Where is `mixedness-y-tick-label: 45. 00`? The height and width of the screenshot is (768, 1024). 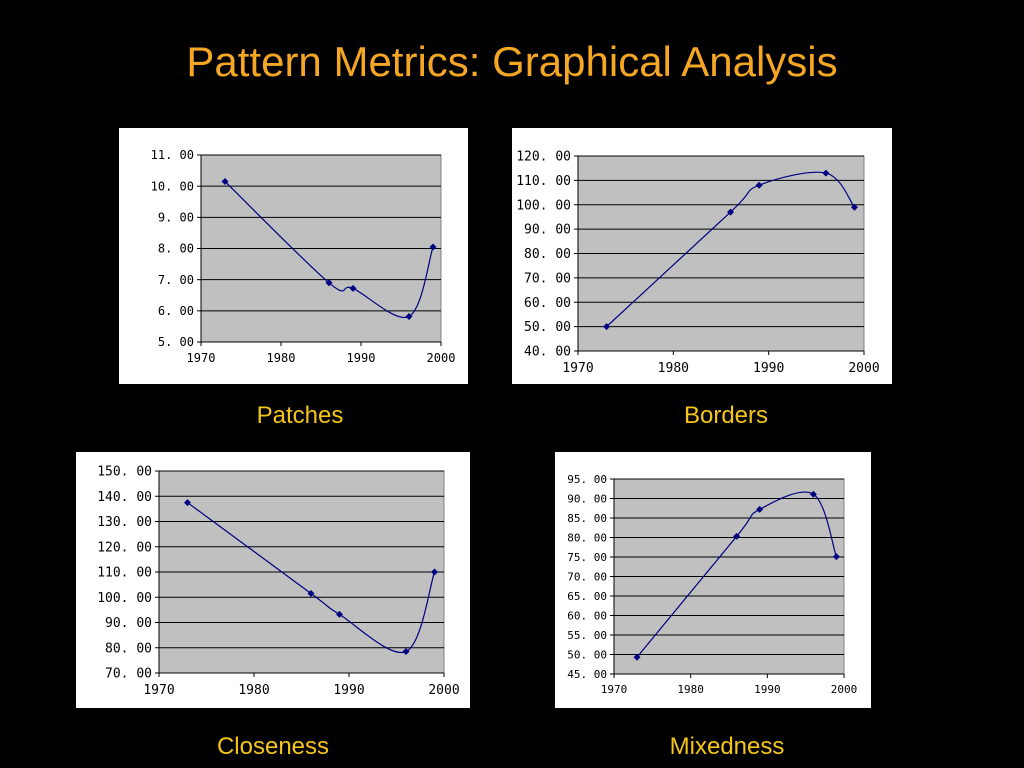 mixedness-y-tick-label: 45. 00 is located at coordinates (587, 674).